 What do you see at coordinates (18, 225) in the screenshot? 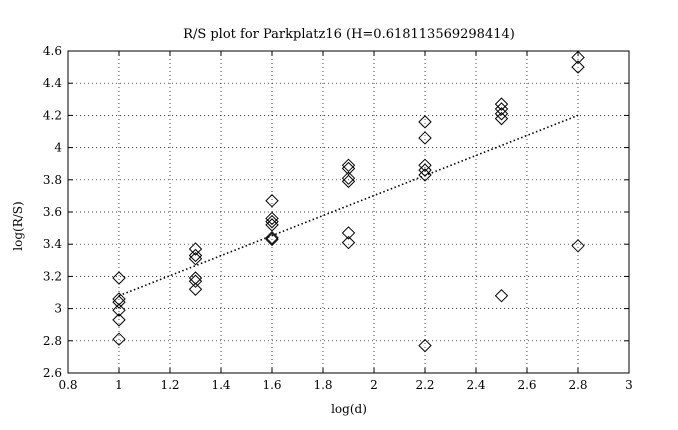
I see `y-axis-label: log(R/S)` at bounding box center [18, 225].